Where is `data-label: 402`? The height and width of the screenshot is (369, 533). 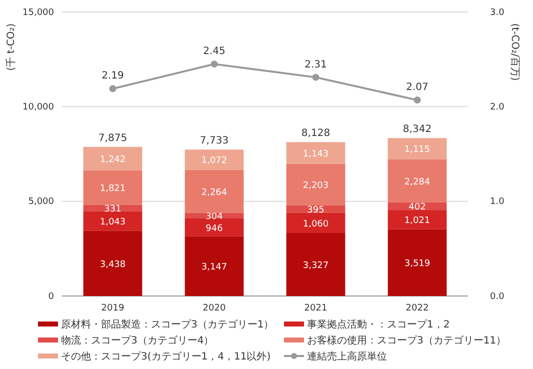 data-label: 402 is located at coordinates (417, 207).